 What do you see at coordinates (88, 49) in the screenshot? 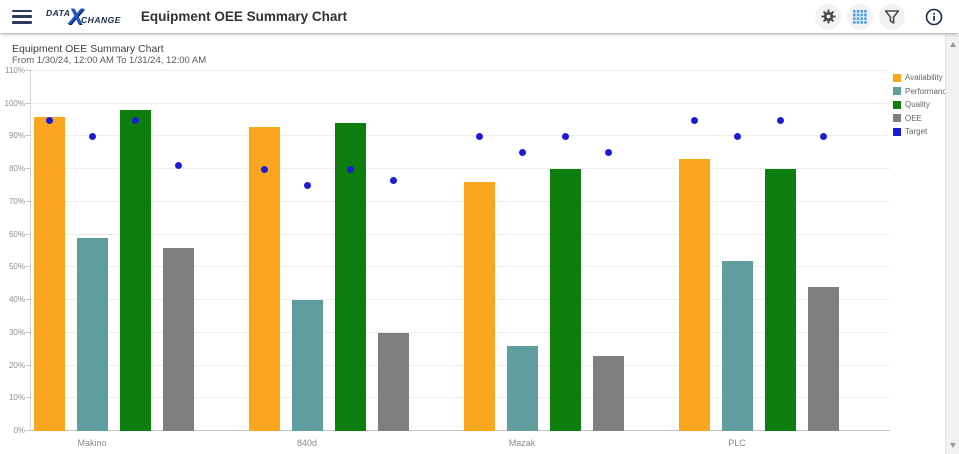
I see `chart-title: Equipment OEE Summary Chart` at bounding box center [88, 49].